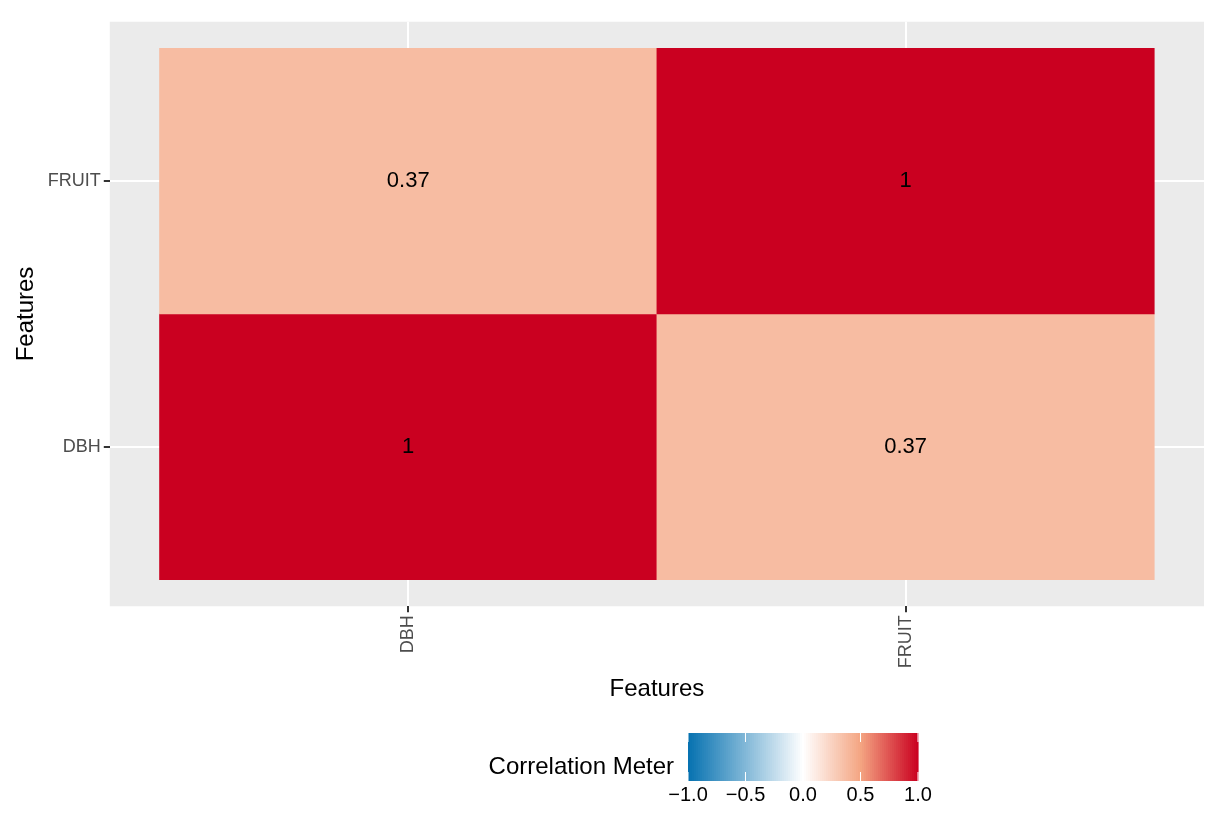 The height and width of the screenshot is (829, 1221). Describe the element at coordinates (25, 314) in the screenshot. I see `y-axis-title: Features` at that location.